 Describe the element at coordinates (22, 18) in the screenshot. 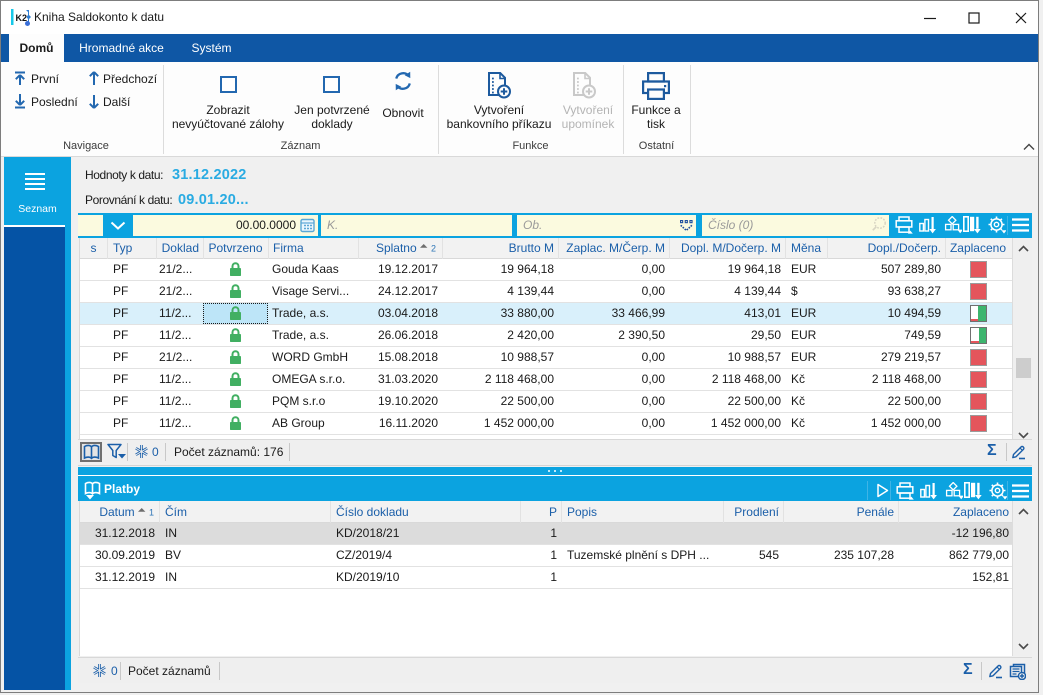

I see `svg-text: K2` at that location.